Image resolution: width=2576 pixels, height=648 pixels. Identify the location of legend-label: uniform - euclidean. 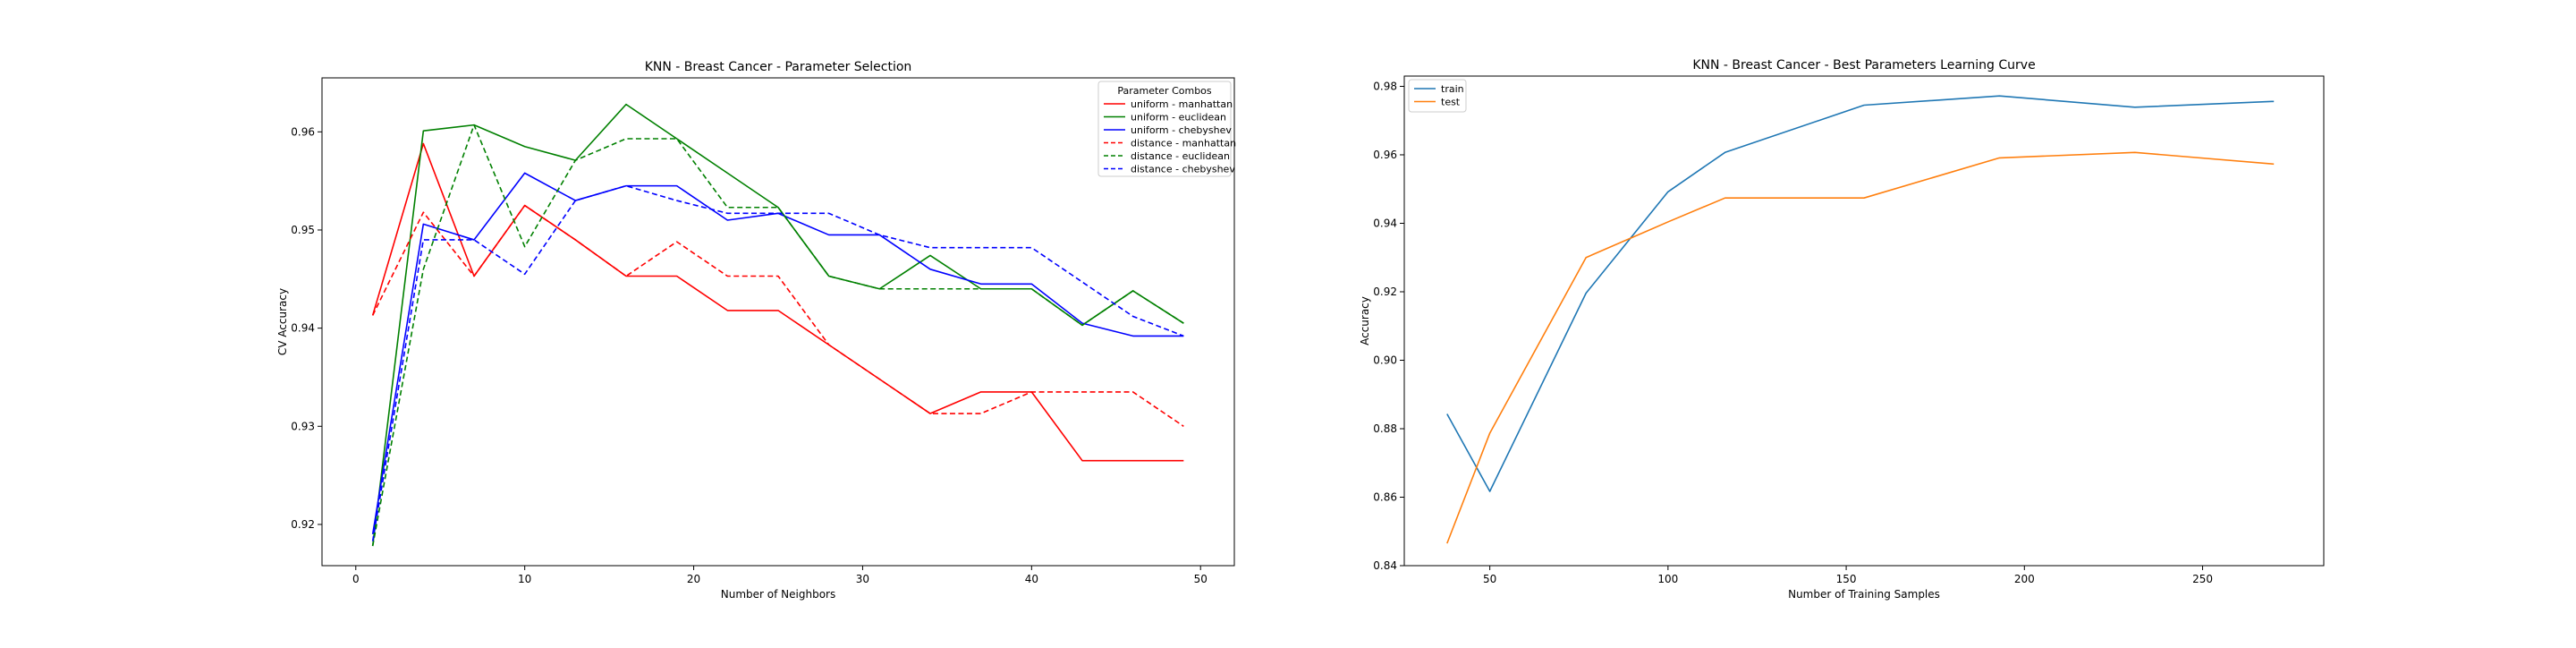
(1178, 118).